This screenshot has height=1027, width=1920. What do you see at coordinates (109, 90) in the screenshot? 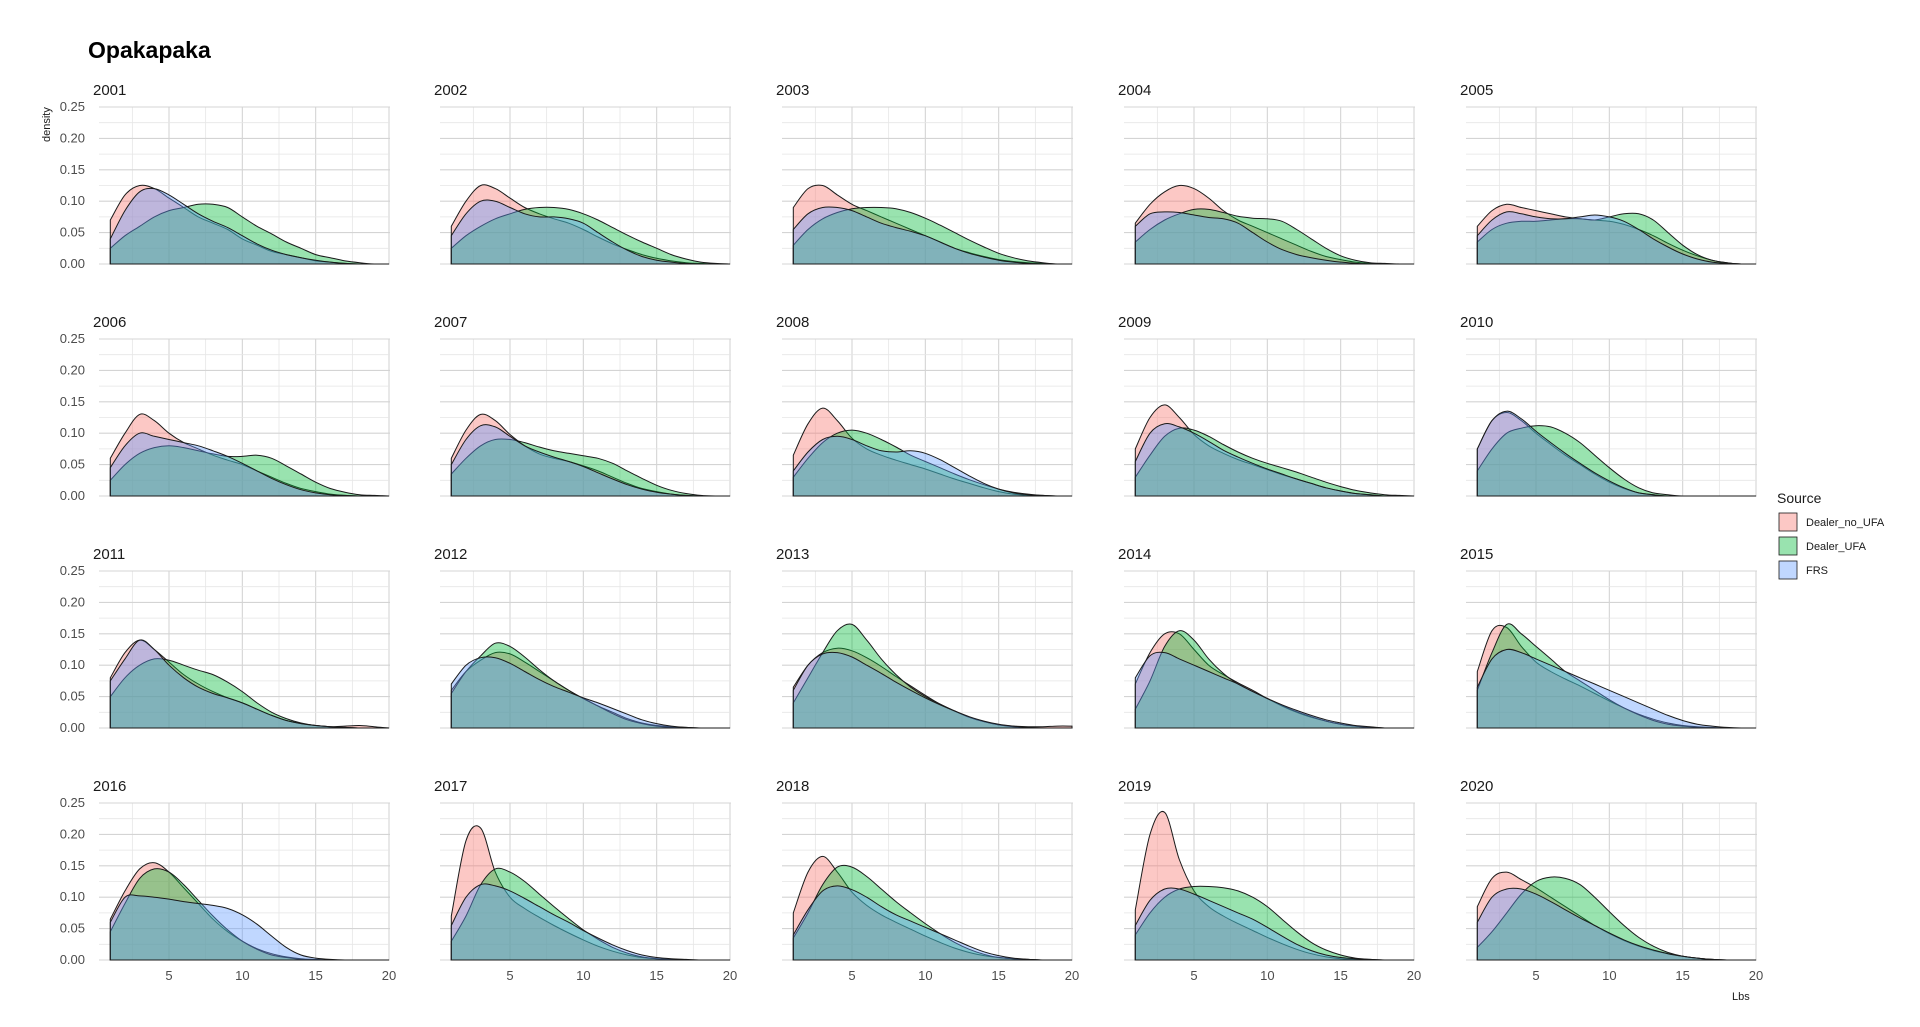
I see `facet-label: 2001` at bounding box center [109, 90].